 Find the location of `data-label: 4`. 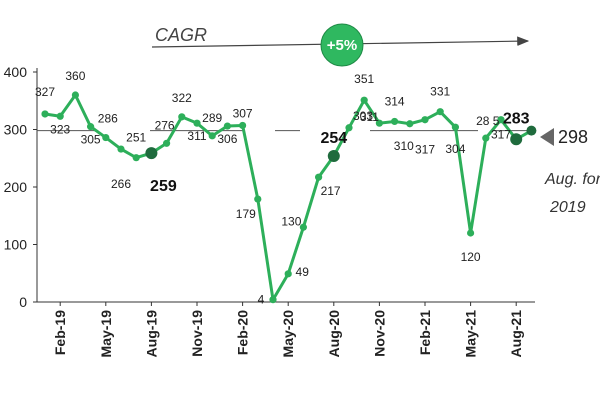

data-label: 4 is located at coordinates (261, 300).